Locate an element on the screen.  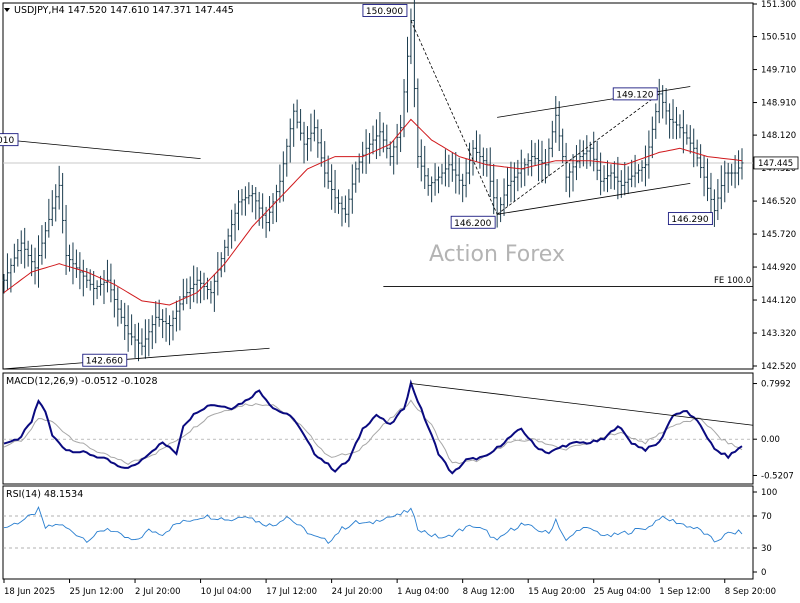
rsi-layer is located at coordinates (373, 525).